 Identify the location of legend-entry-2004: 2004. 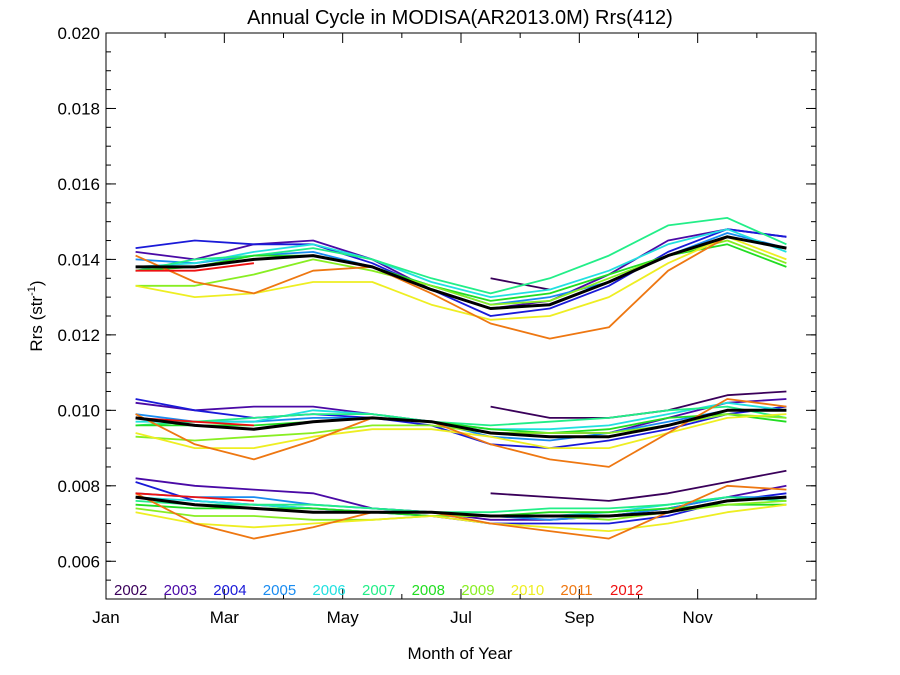
(229, 590).